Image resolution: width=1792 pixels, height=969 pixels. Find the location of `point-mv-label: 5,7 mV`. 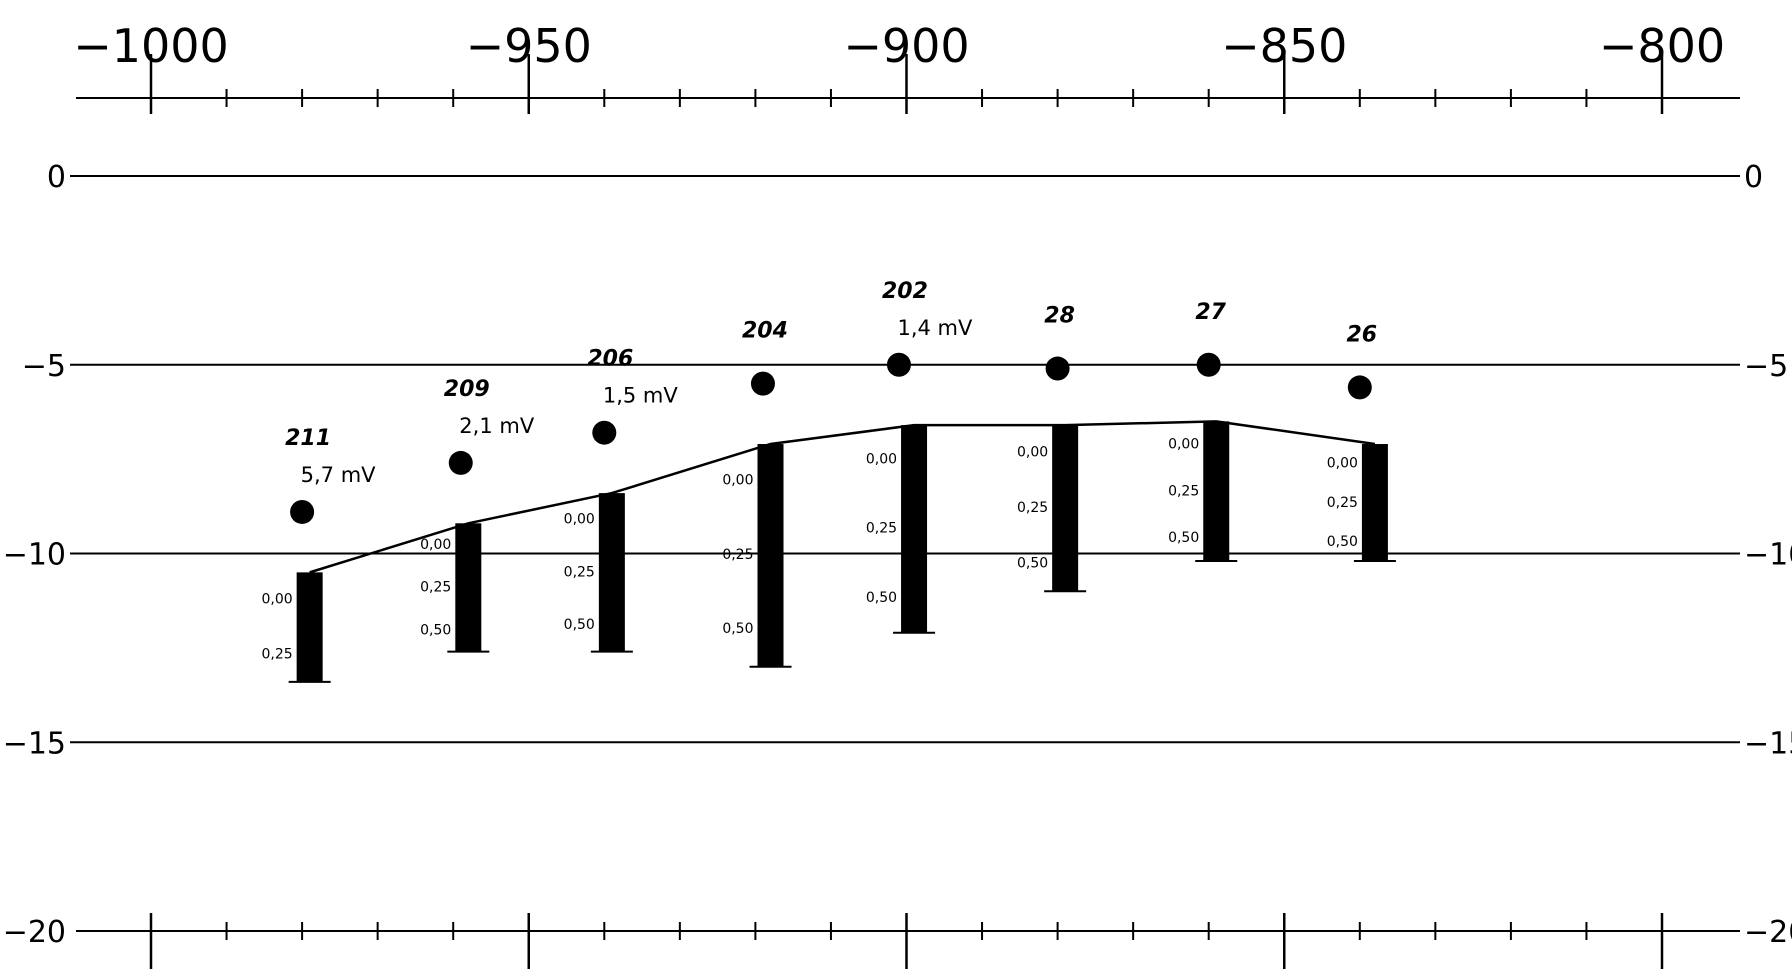

point-mv-label: 5,7 mV is located at coordinates (339, 475).